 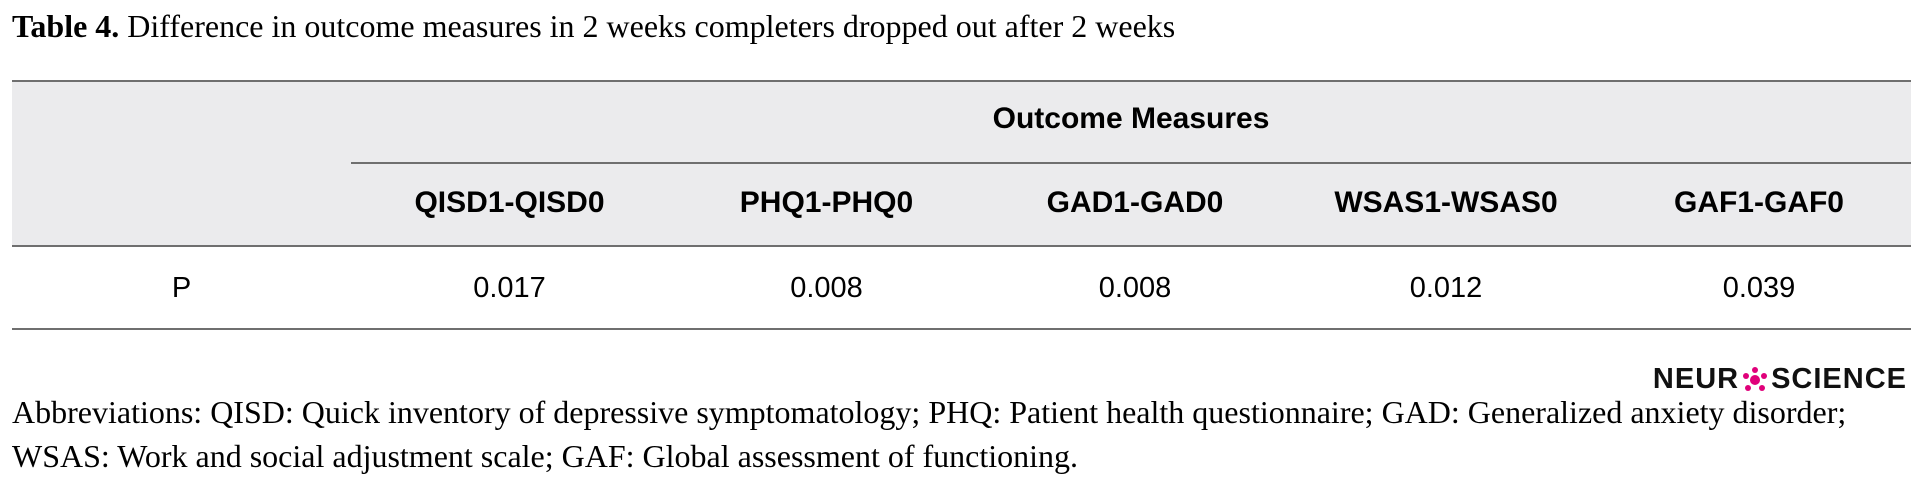 I want to click on header-rule, so click(x=961, y=246).